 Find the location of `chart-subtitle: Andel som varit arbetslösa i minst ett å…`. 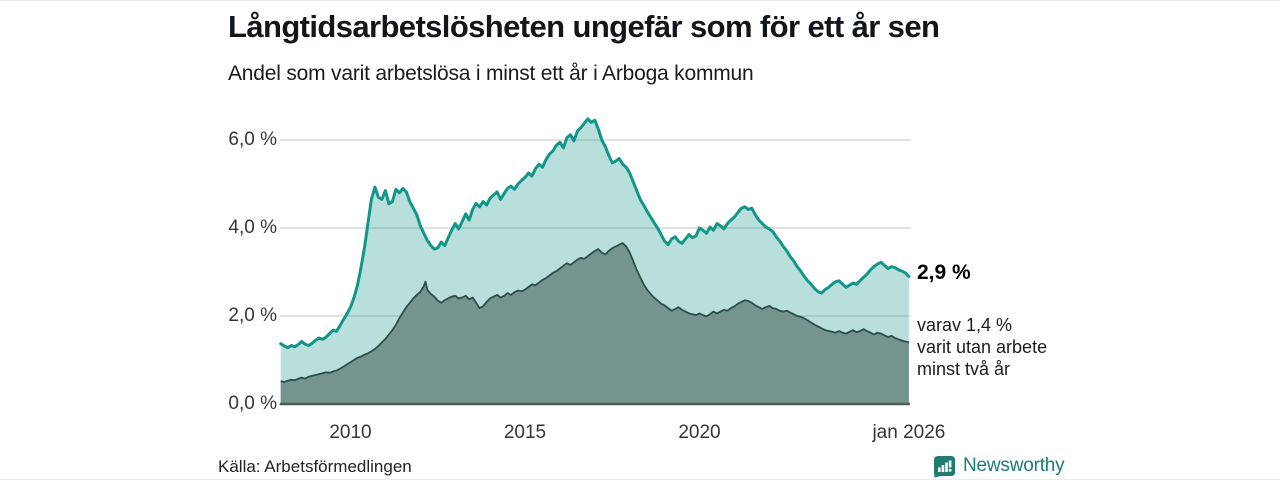

chart-subtitle: Andel som varit arbetslösa i minst ett å… is located at coordinates (491, 73).